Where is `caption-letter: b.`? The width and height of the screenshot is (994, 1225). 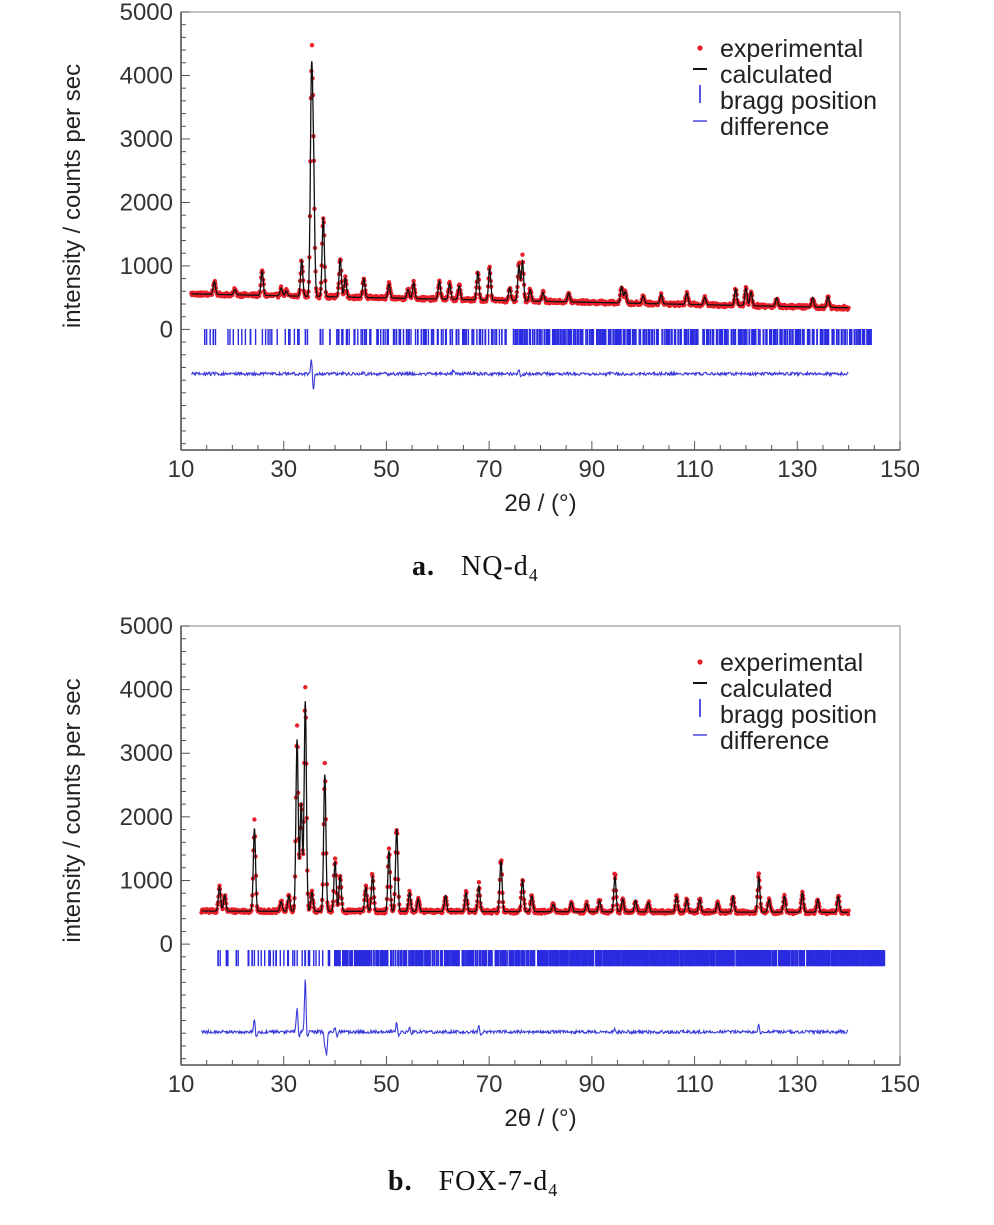
caption-letter: b. is located at coordinates (400, 1181).